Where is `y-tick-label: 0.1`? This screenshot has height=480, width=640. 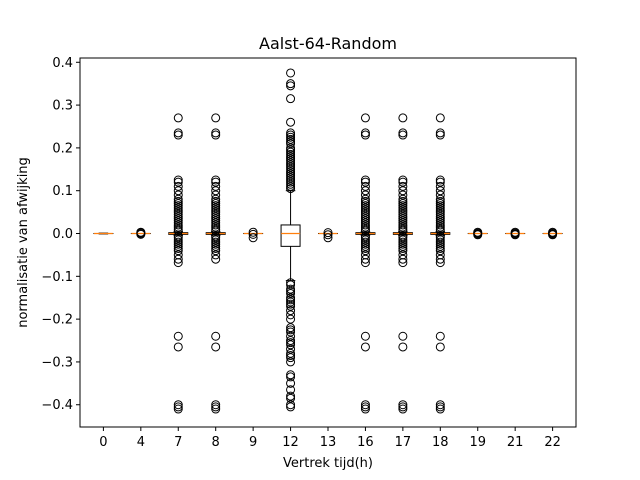 y-tick-label: 0.1 is located at coordinates (62, 191).